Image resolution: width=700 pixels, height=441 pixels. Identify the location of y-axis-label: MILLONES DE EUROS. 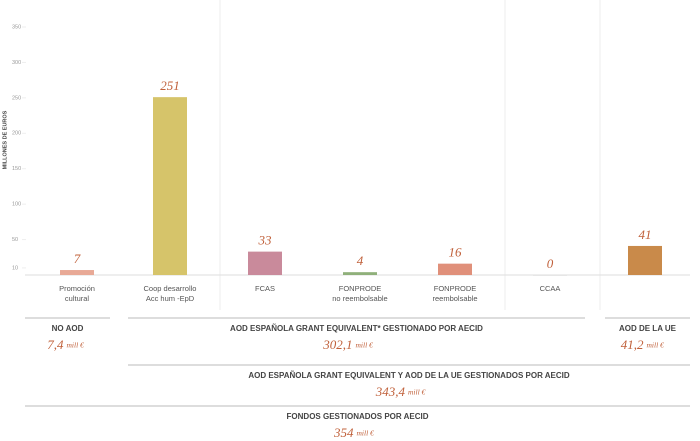
(5, 139).